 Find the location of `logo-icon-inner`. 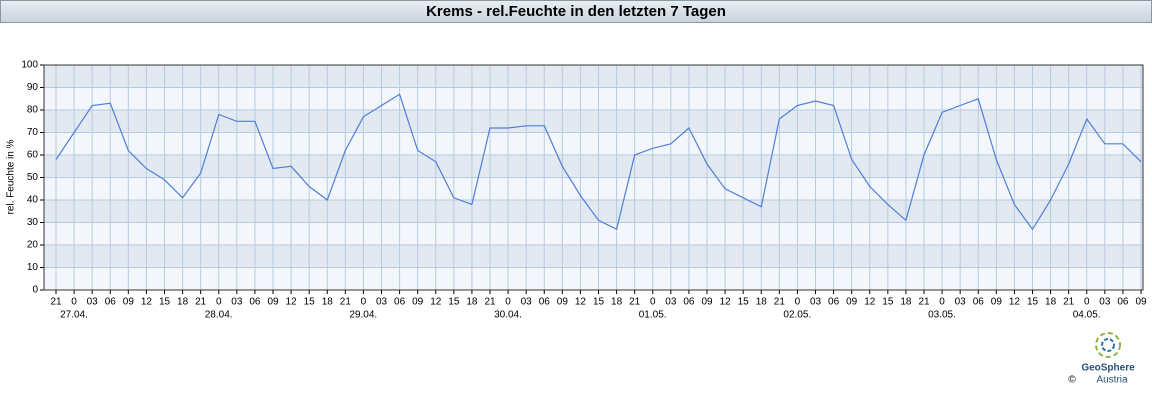

logo-icon-inner is located at coordinates (1108, 345).